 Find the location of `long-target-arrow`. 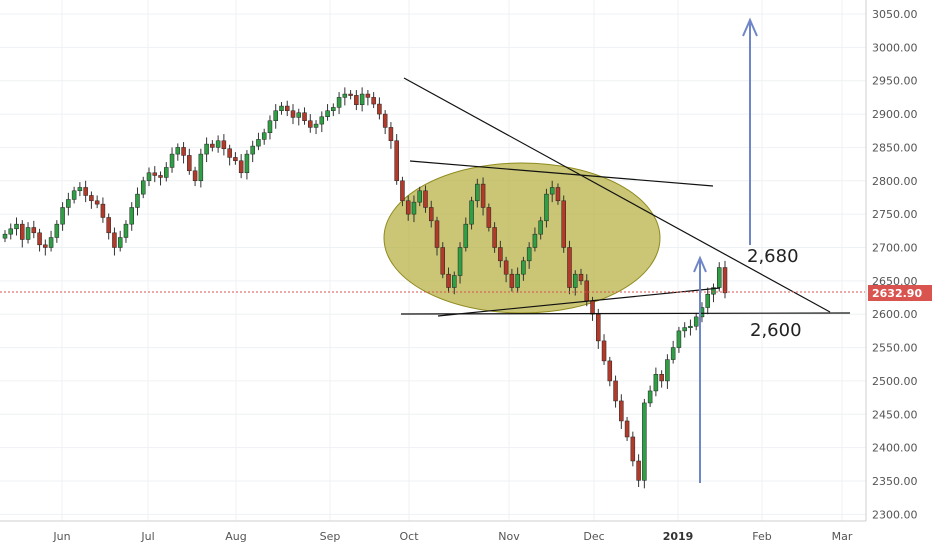

long-target-arrow is located at coordinates (750, 131).